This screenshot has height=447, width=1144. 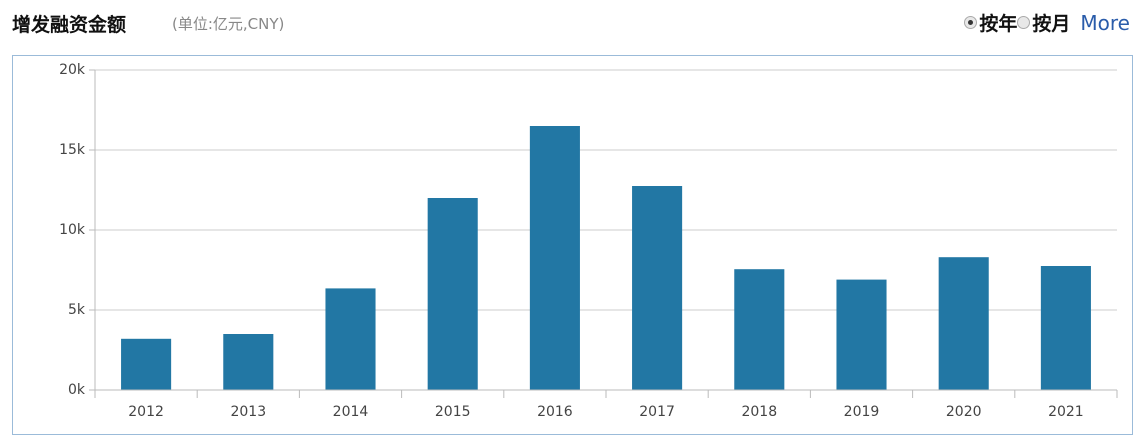 What do you see at coordinates (453, 412) in the screenshot?
I see `x-tick-label: 2015` at bounding box center [453, 412].